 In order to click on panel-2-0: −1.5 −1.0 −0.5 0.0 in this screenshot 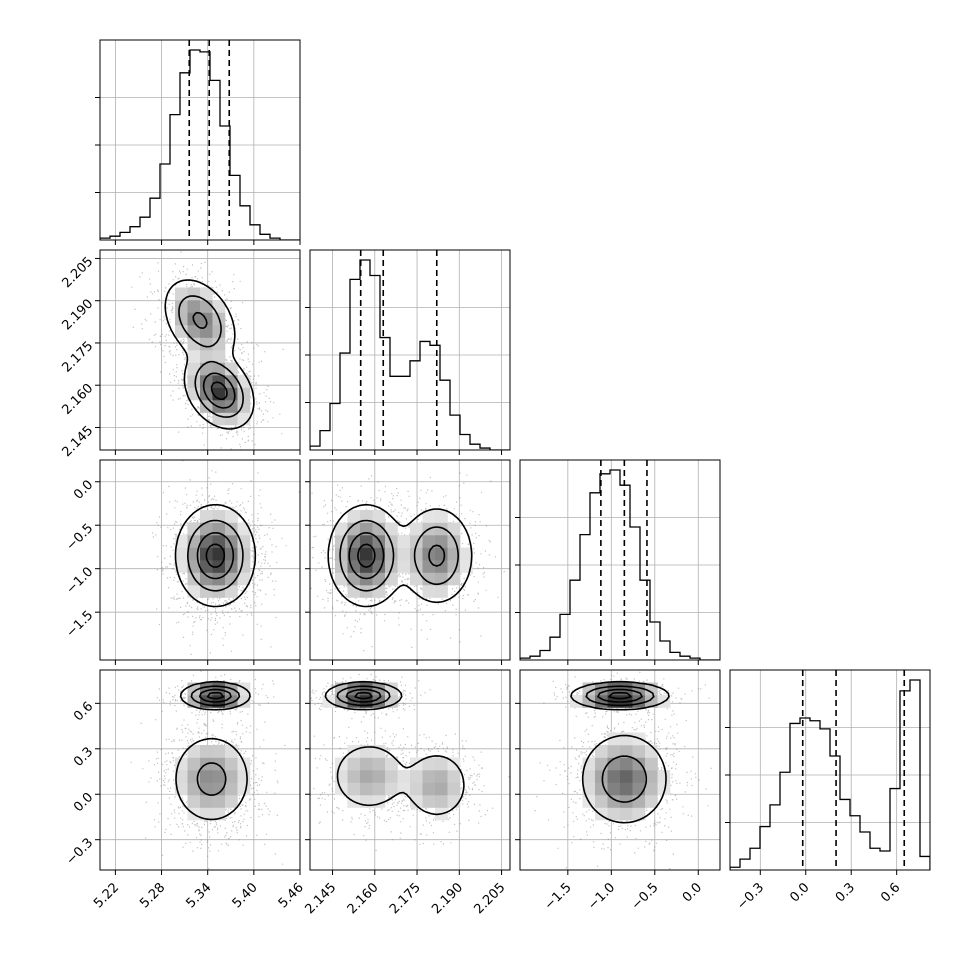, I will do `click(182, 562)`.